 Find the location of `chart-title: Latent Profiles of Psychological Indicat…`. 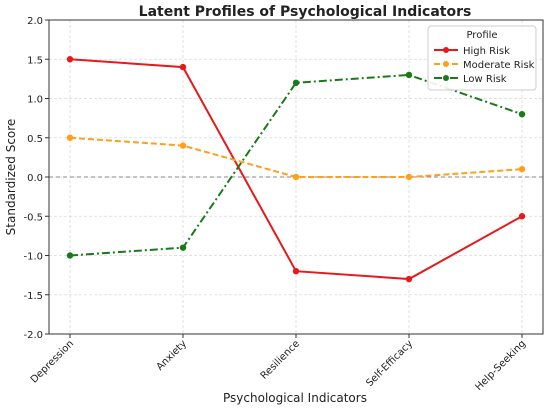

chart-title: Latent Profiles of Psychological Indicat… is located at coordinates (305, 12).